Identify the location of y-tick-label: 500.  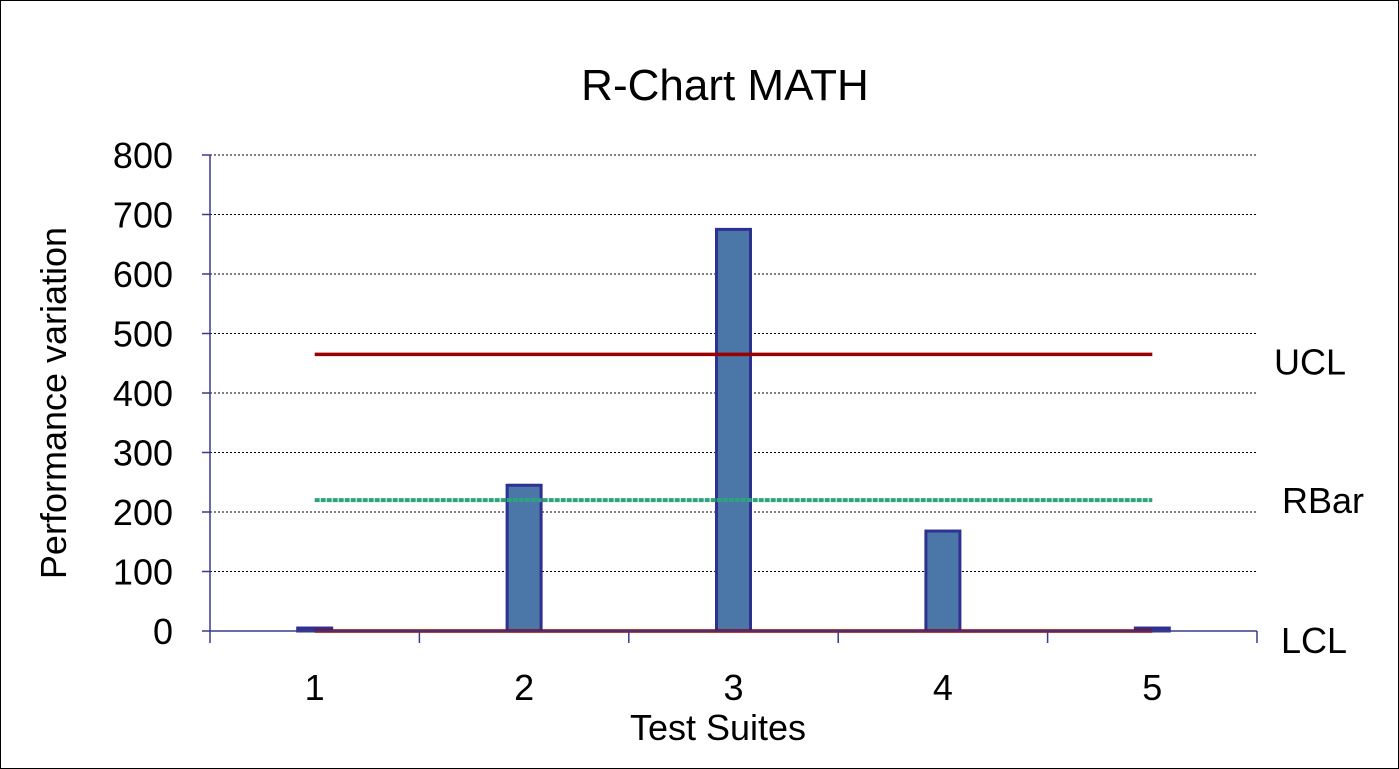
(143, 334).